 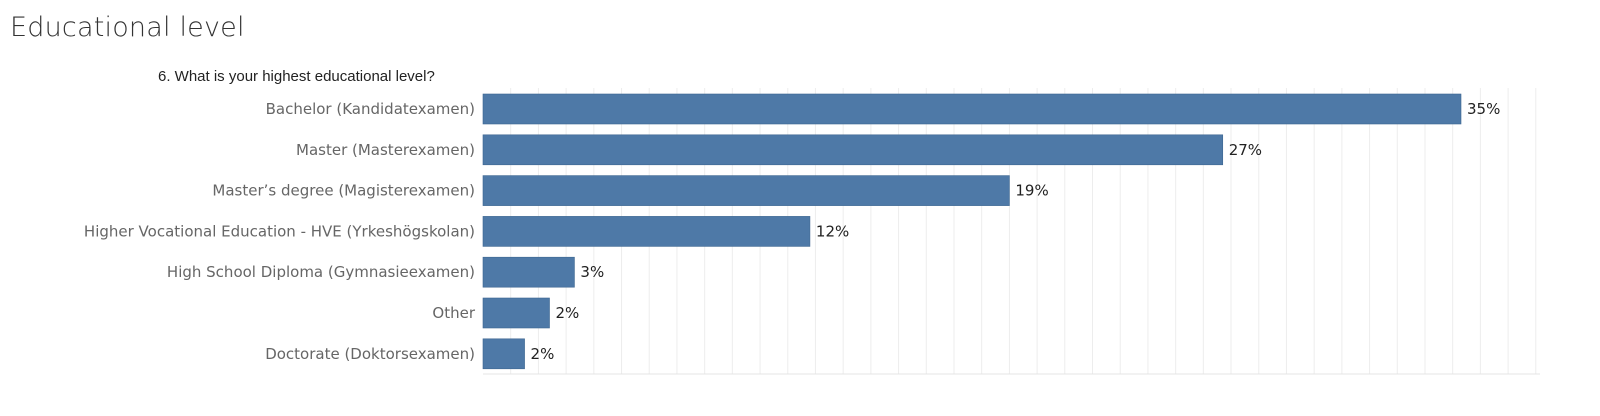 I want to click on data-label: 12%, so click(x=832, y=231).